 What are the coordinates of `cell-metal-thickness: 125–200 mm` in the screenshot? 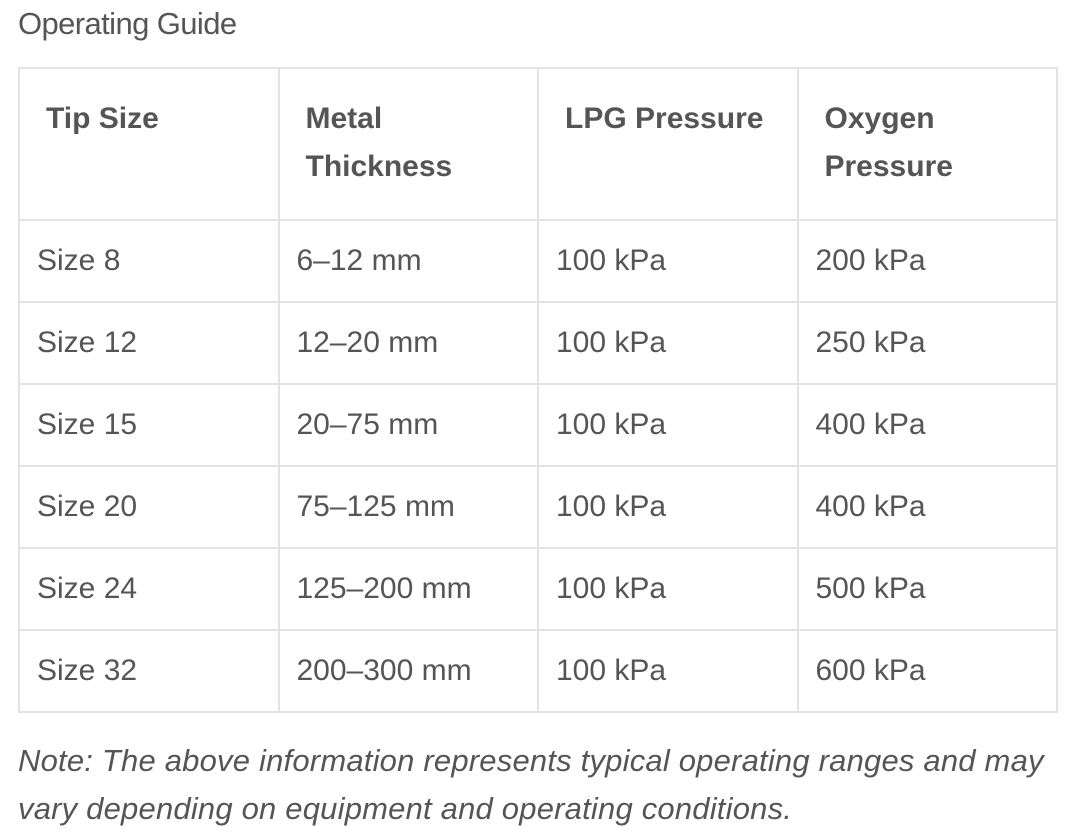 It's located at (408, 589).